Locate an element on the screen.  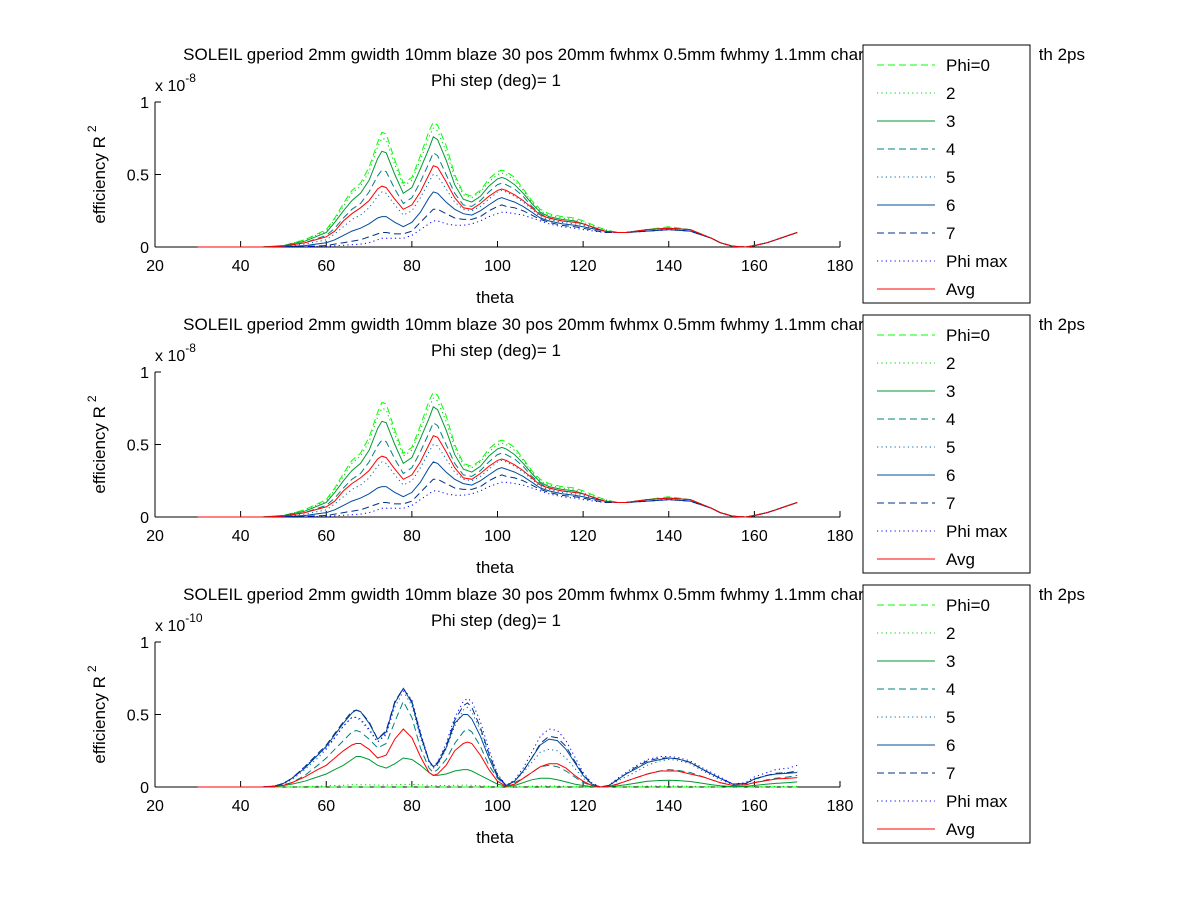
x-tick-label: 80 is located at coordinates (412, 806).